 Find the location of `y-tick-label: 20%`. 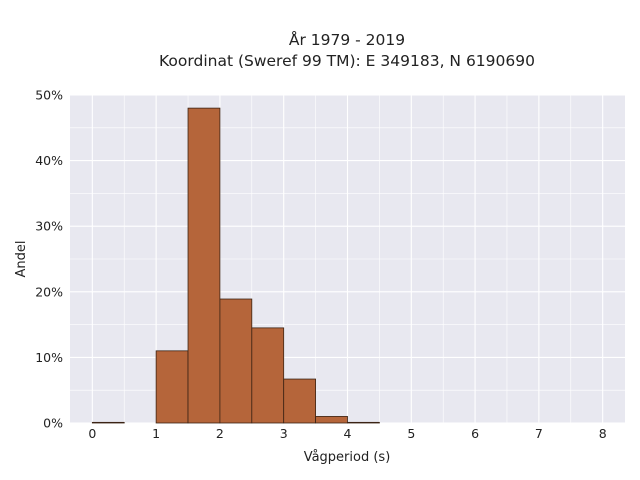

y-tick-label: 20% is located at coordinates (49, 291).